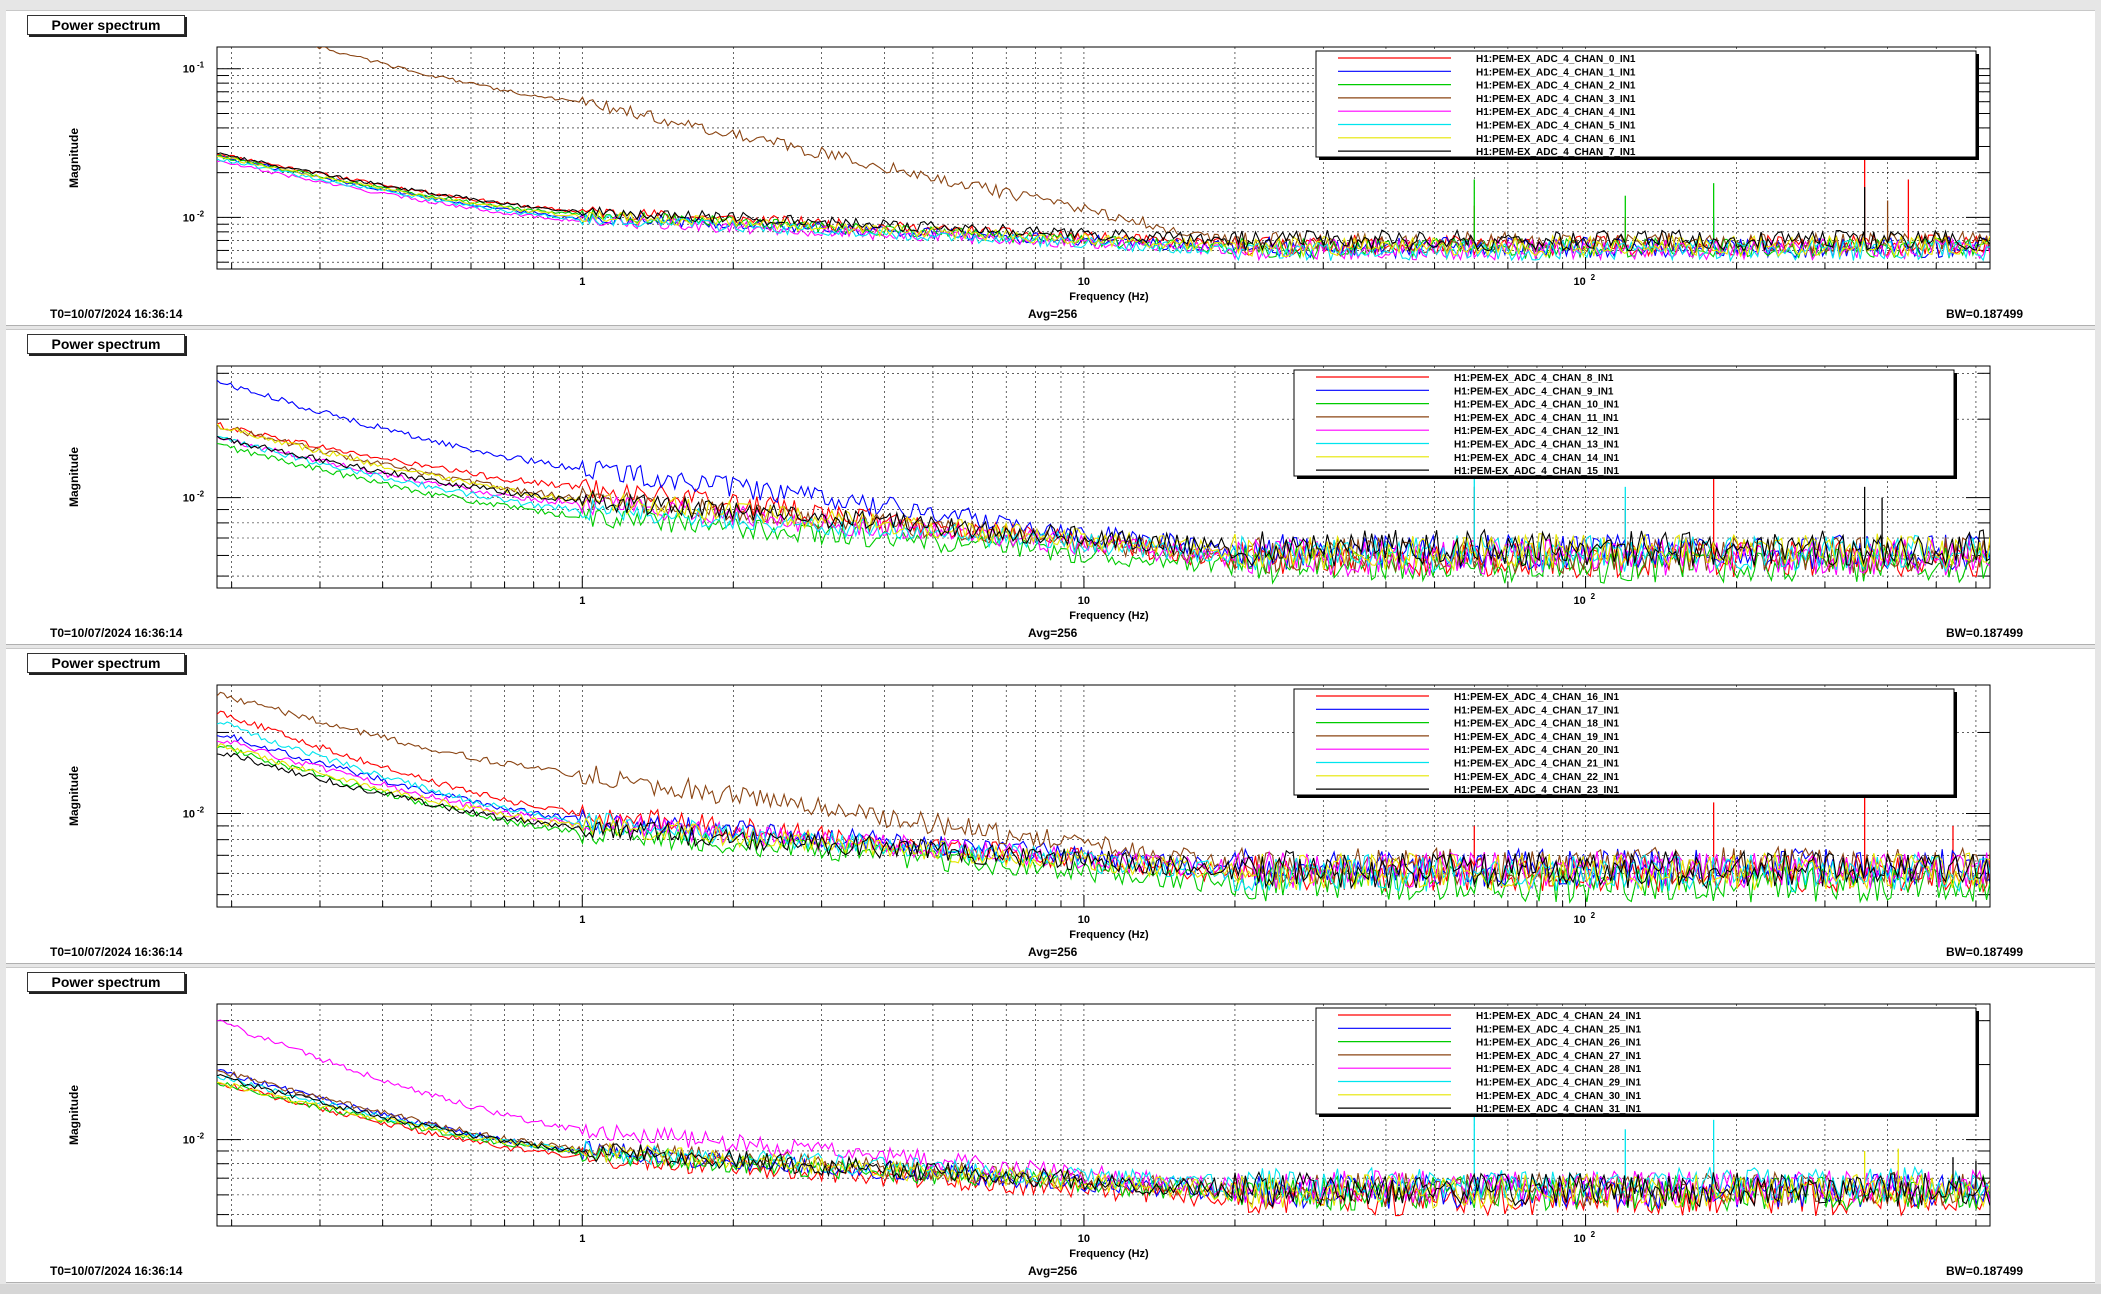 This screenshot has width=2101, height=1294. Describe the element at coordinates (1536, 710) in the screenshot. I see `legend-entry: H1:PEM-EX_ADC_4_CHAN_17_IN1` at that location.